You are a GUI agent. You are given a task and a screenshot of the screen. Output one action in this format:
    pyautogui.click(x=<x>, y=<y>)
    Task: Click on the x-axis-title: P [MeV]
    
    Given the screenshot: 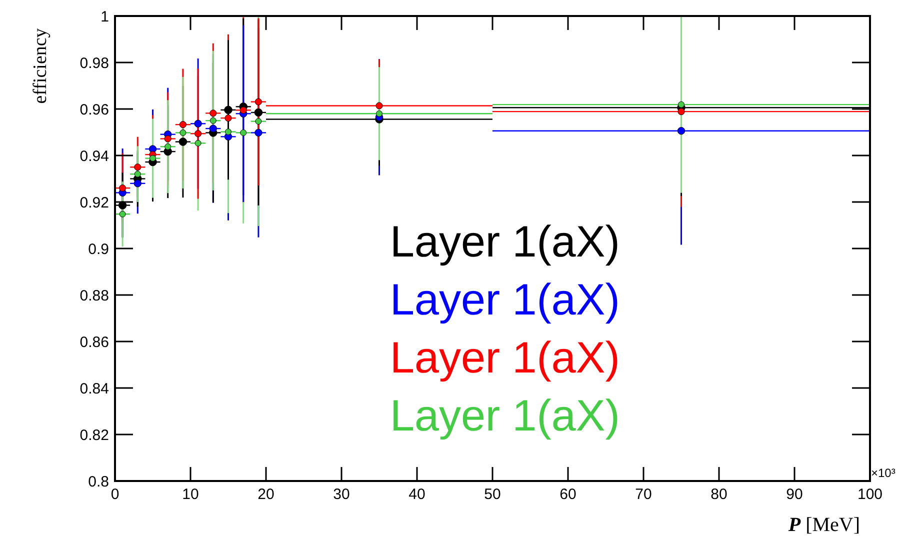 What is the action you would take?
    pyautogui.click(x=823, y=525)
    